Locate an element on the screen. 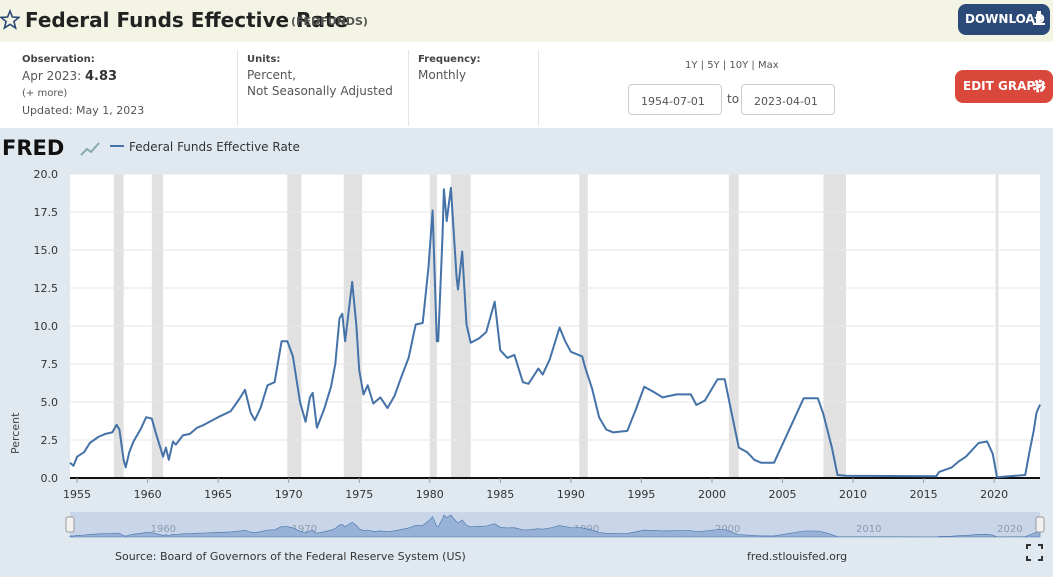 The height and width of the screenshot is (577, 1053). x-tick-label: 2000 is located at coordinates (712, 494).